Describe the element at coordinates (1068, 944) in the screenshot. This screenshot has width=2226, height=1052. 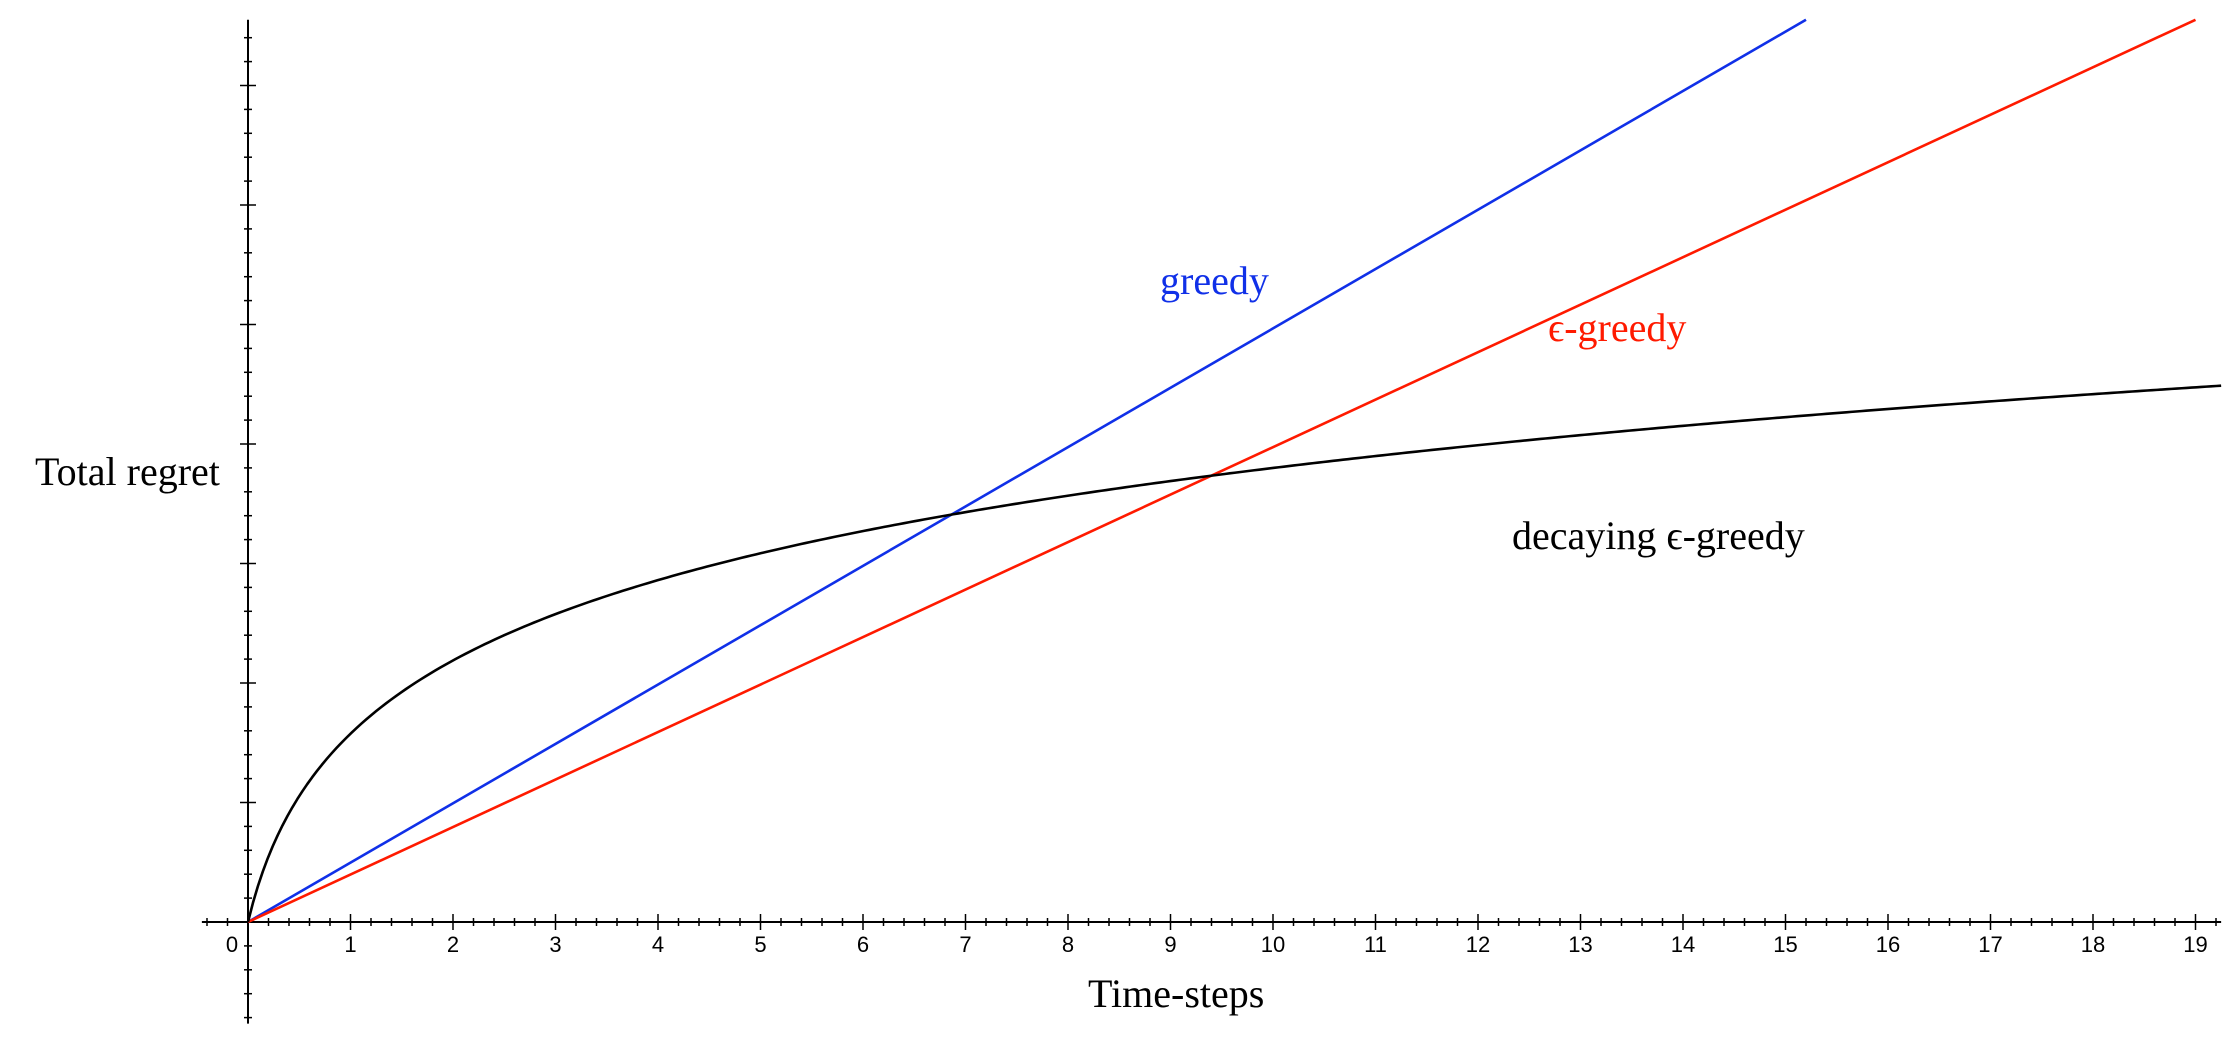
I see `x-tick-label: 8` at that location.